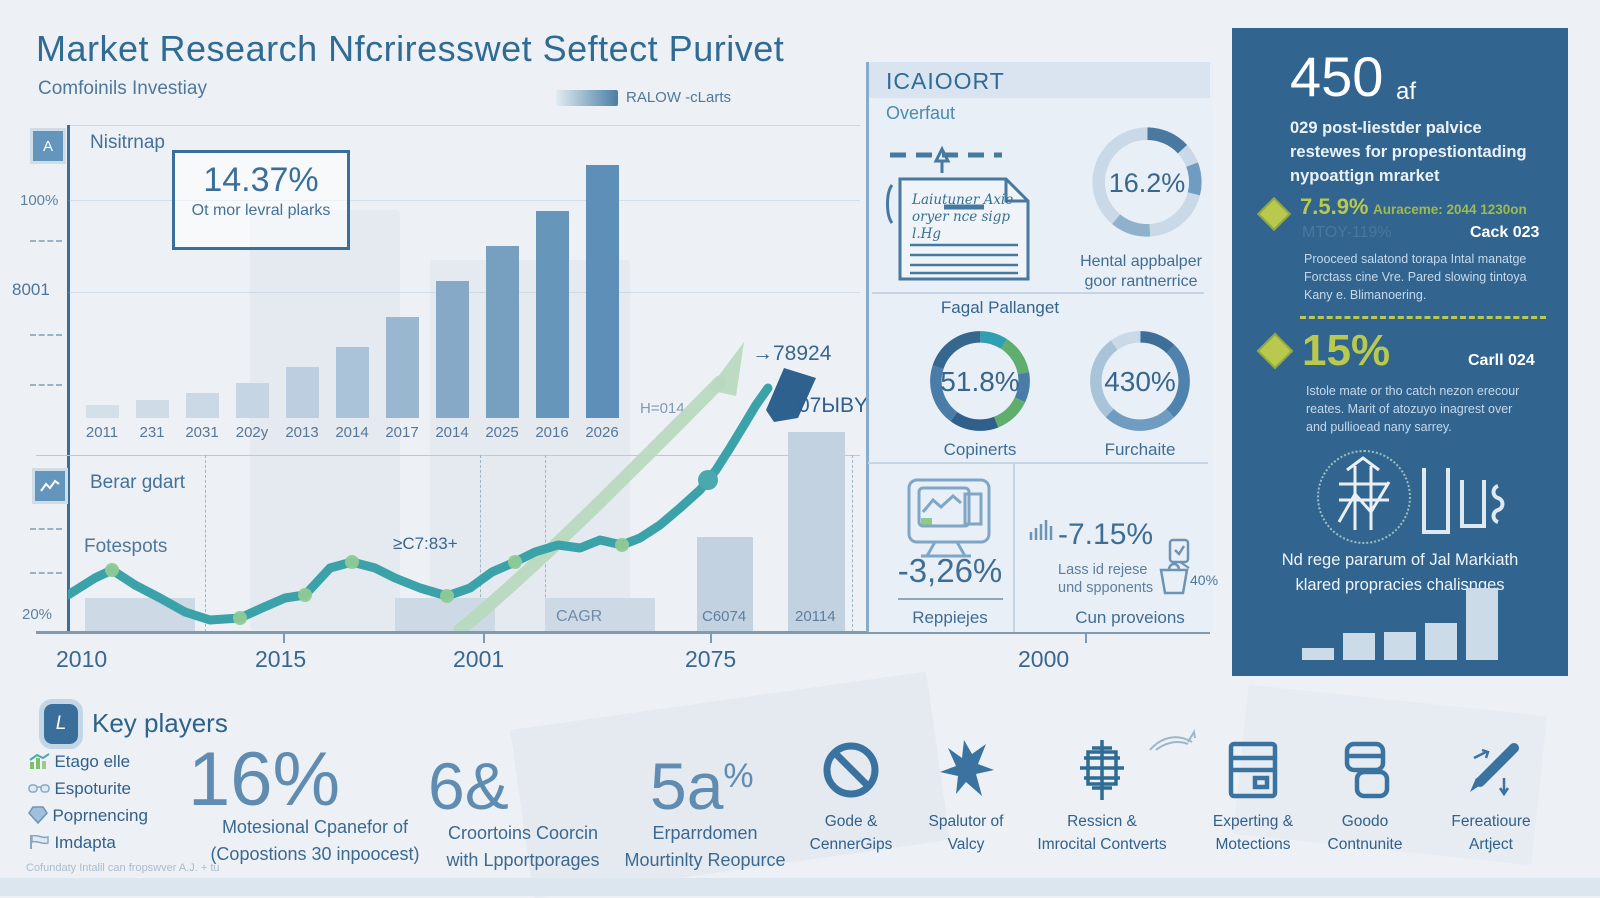 The image size is (1600, 898). Describe the element at coordinates (967, 768) in the screenshot. I see `burst-icon` at that location.